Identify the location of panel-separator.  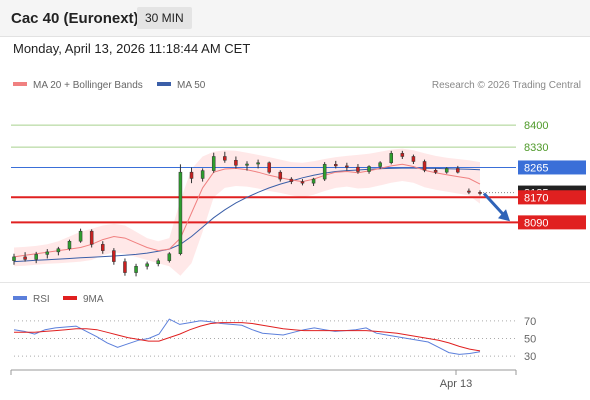
(295, 282).